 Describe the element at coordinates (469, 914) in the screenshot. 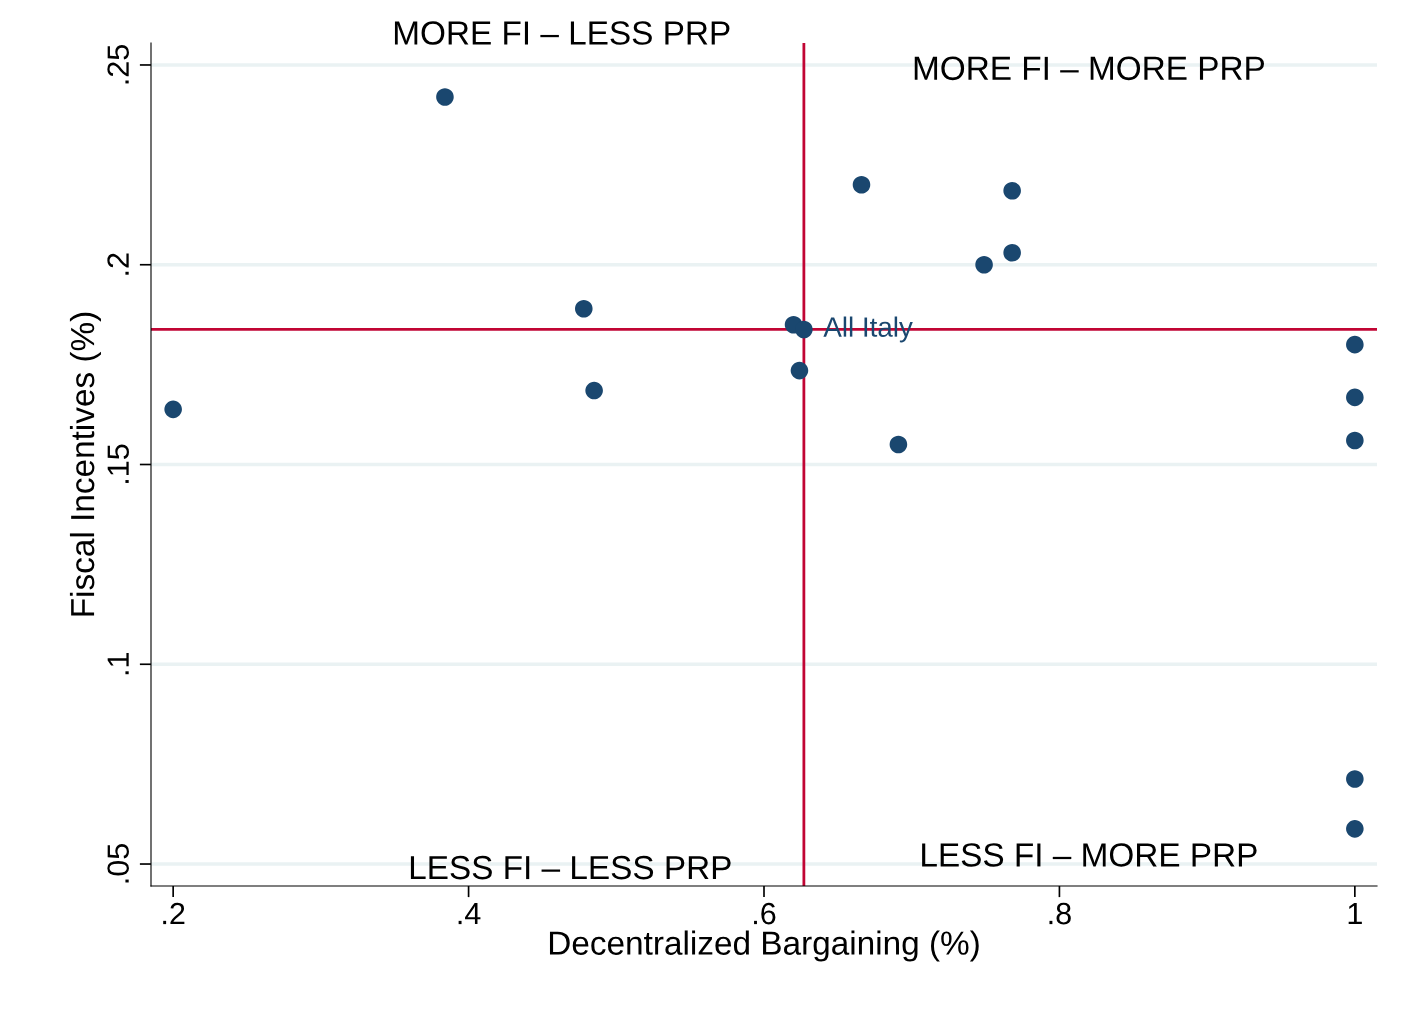

I see `x-tick-label: .4` at that location.